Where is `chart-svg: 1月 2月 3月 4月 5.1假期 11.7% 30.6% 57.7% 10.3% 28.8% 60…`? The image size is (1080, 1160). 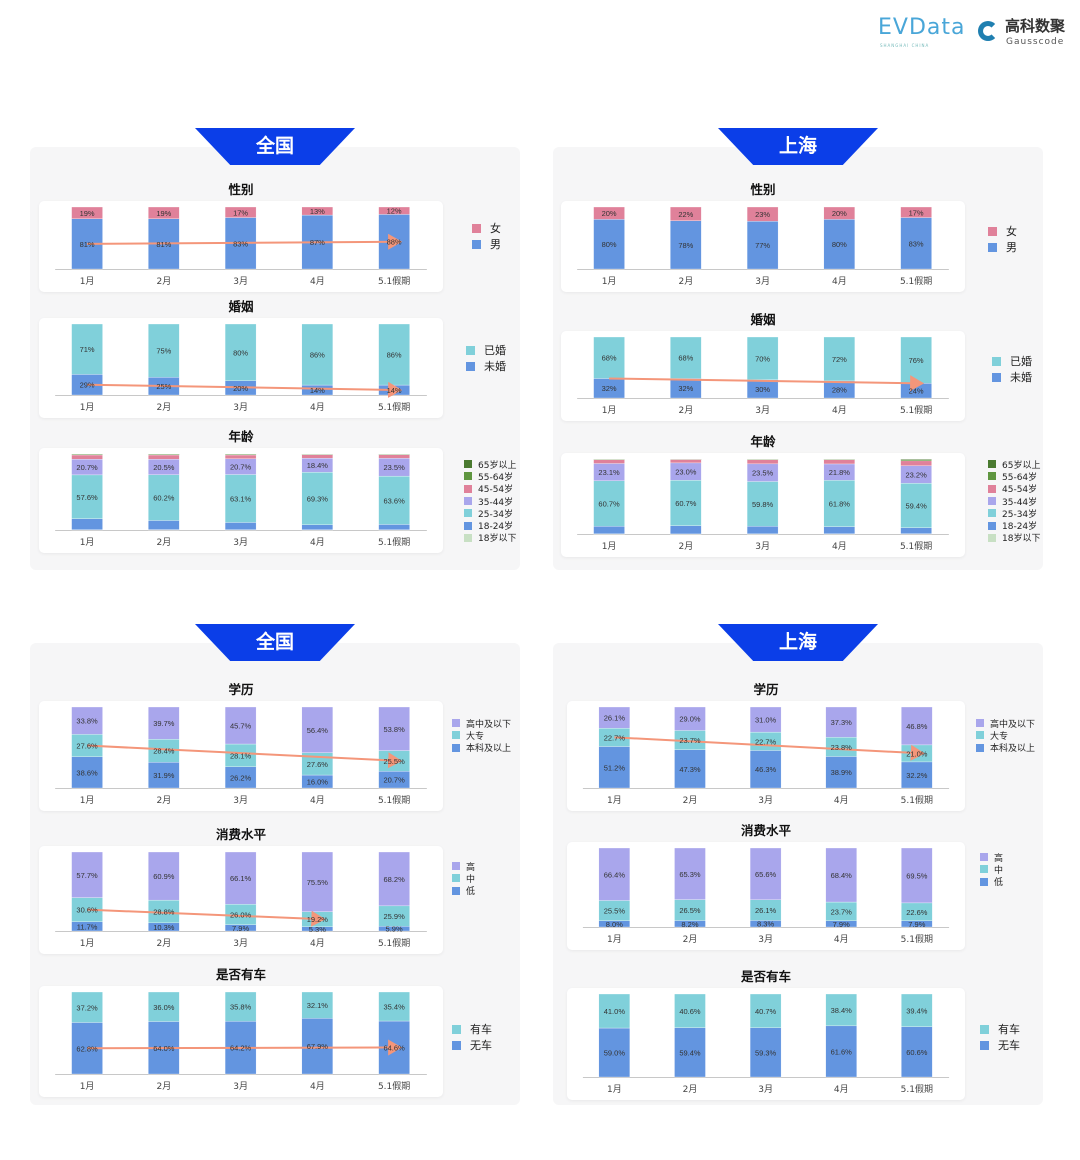
chart-svg: 1月 2月 3月 4月 5.1假期 11.7% 30.6% 57.7% 10.3% 28.8% 60… is located at coordinates (241, 900).